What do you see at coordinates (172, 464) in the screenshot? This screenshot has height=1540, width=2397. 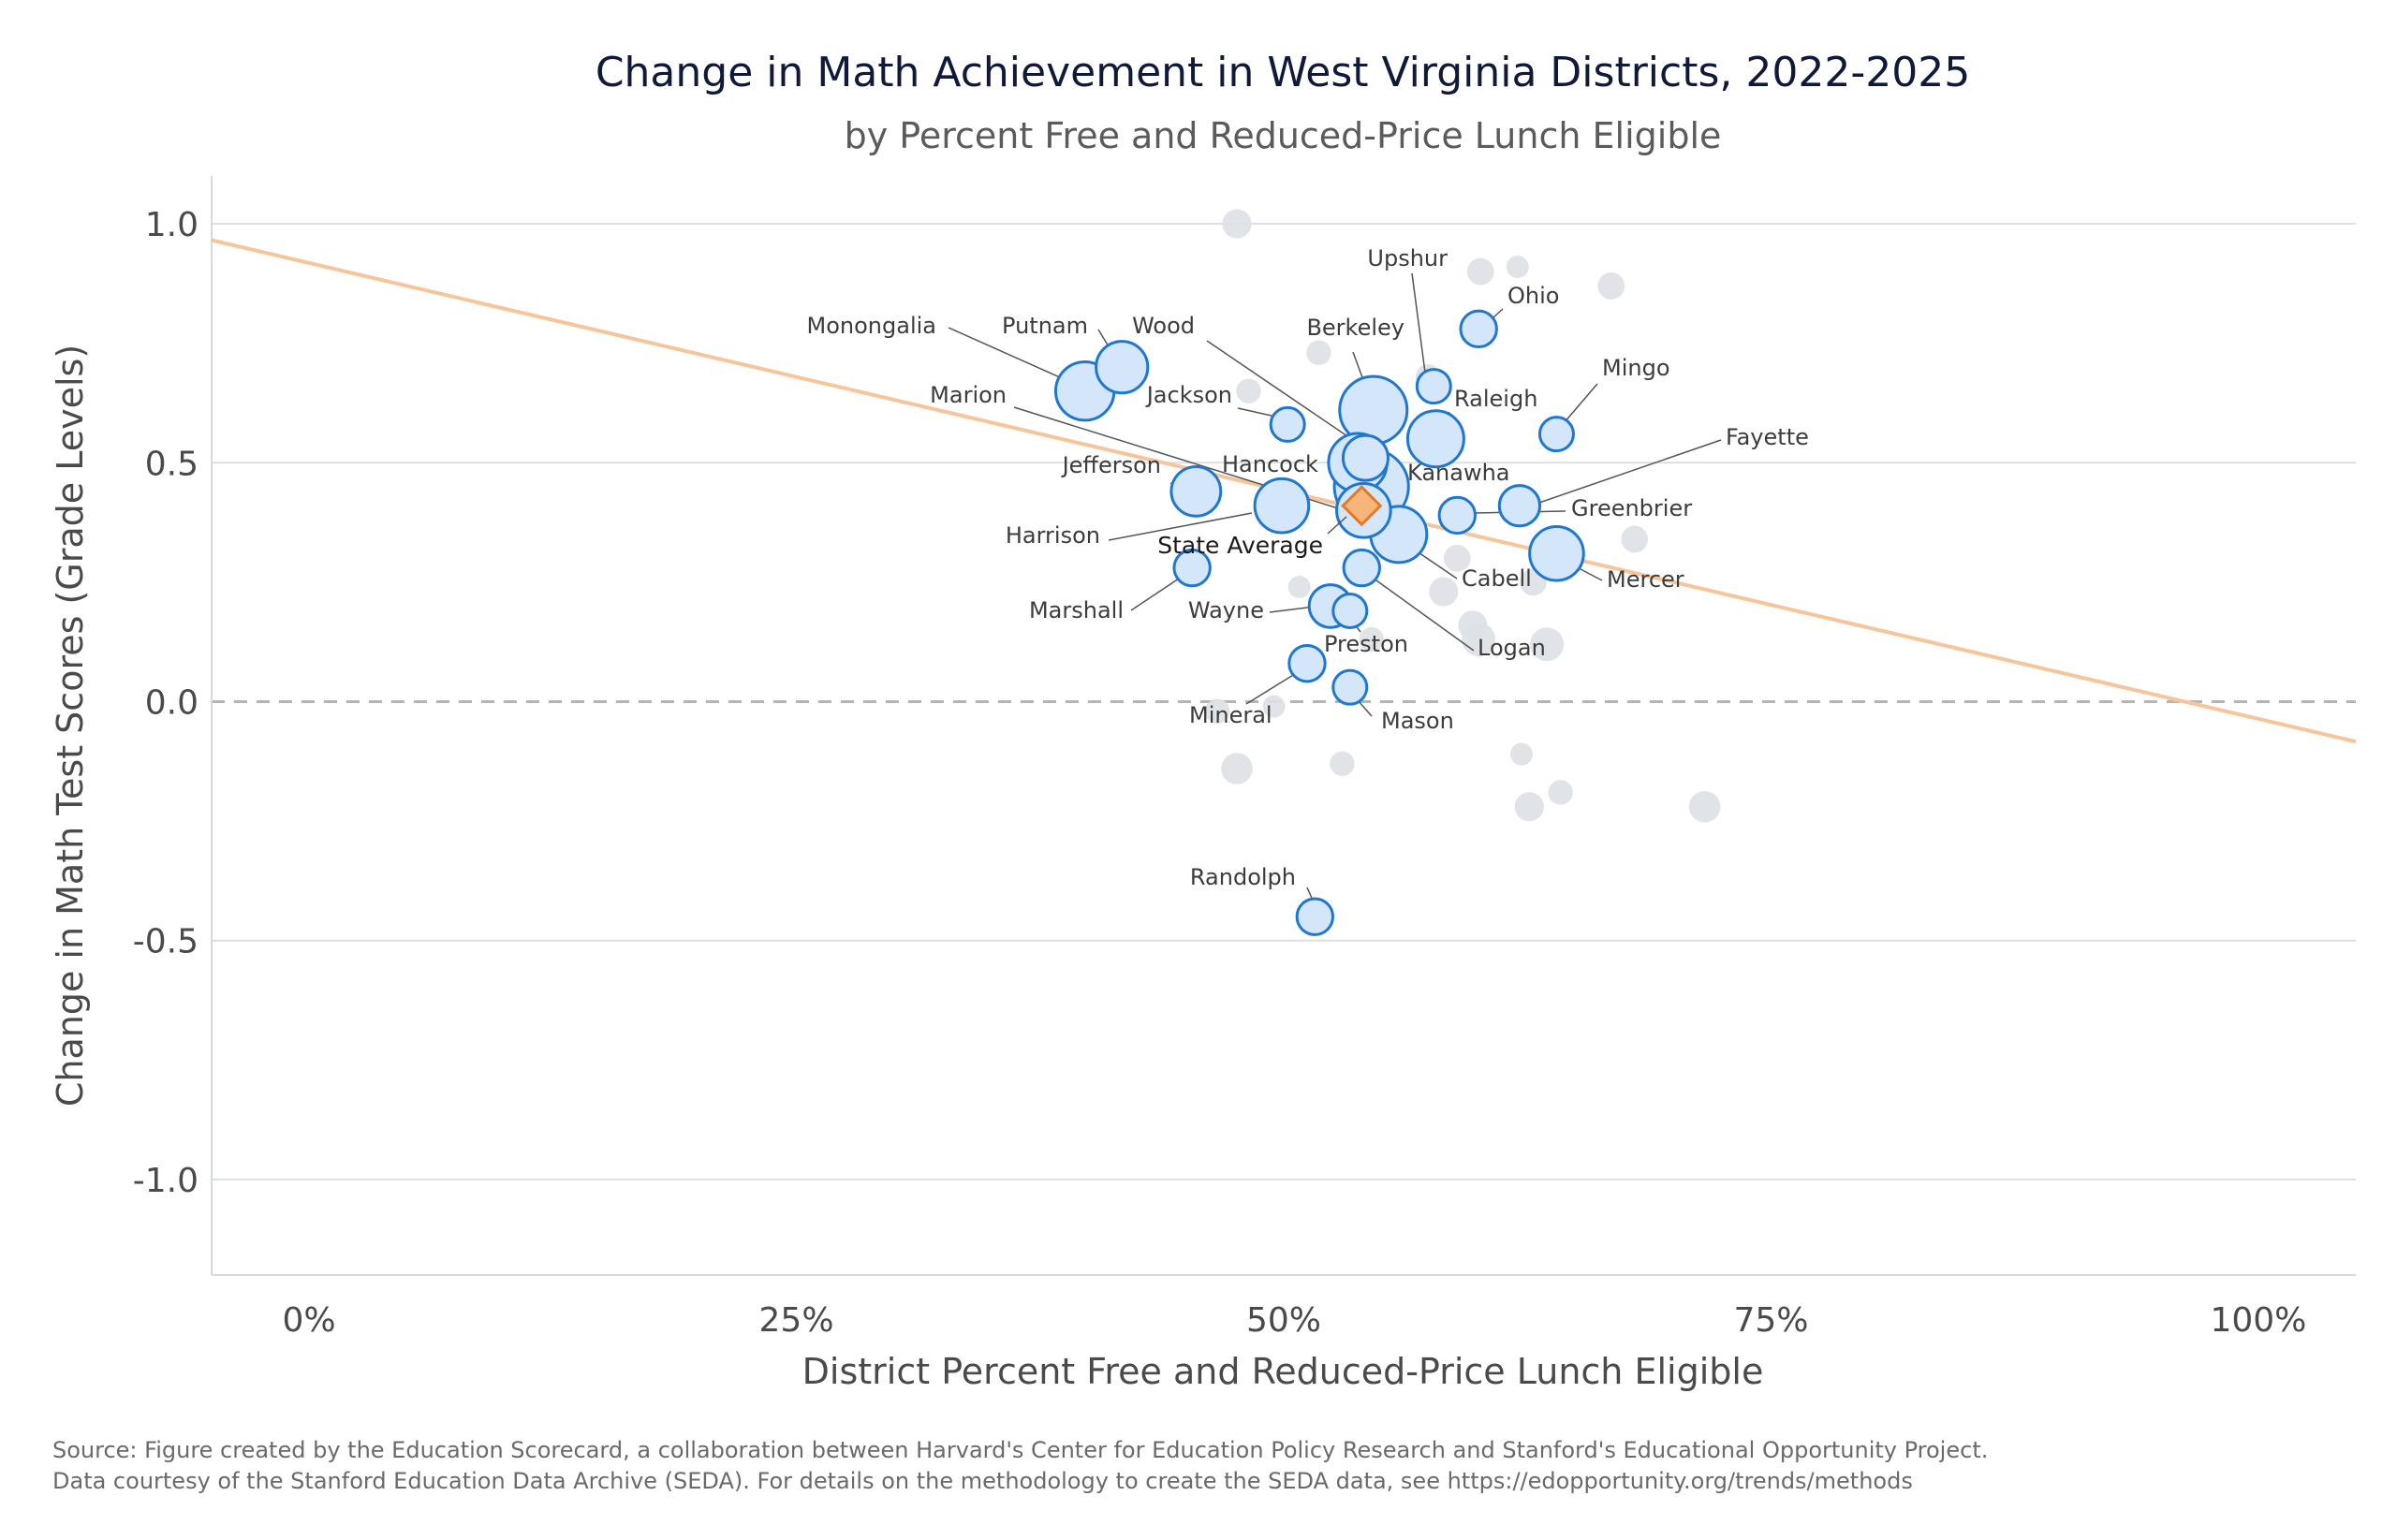 I see `y-tick-label: 0.5` at bounding box center [172, 464].